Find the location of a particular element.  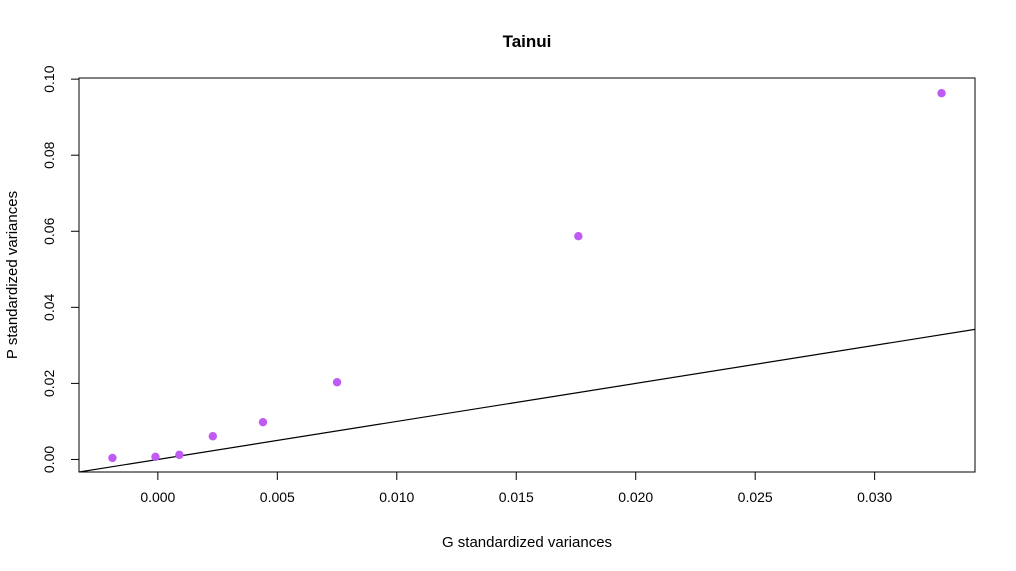

y-axis-label: P standardized variances is located at coordinates (12, 275).